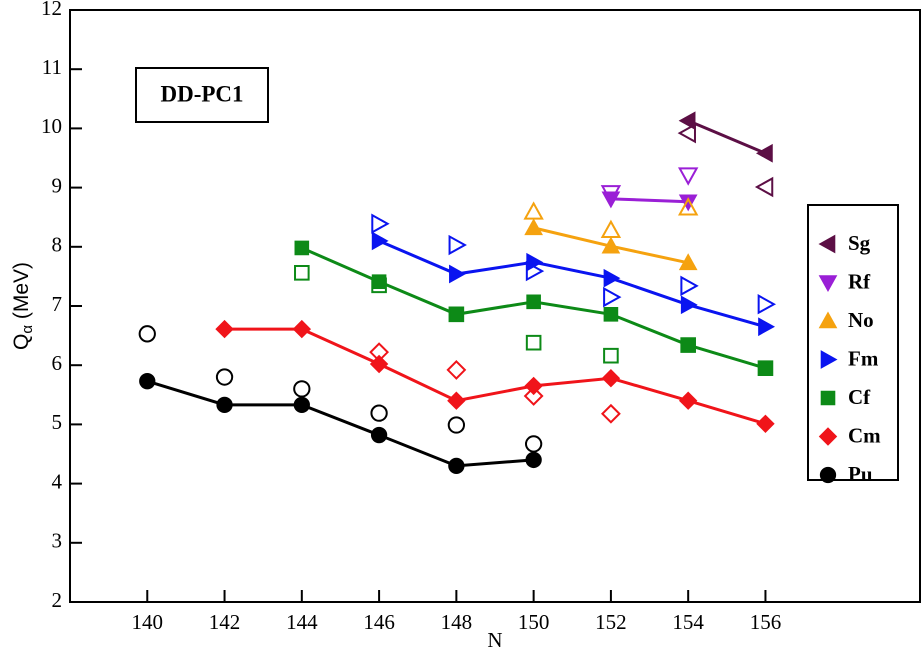 This screenshot has width=924, height=654. I want to click on y-tick-label: 8, so click(57, 245).